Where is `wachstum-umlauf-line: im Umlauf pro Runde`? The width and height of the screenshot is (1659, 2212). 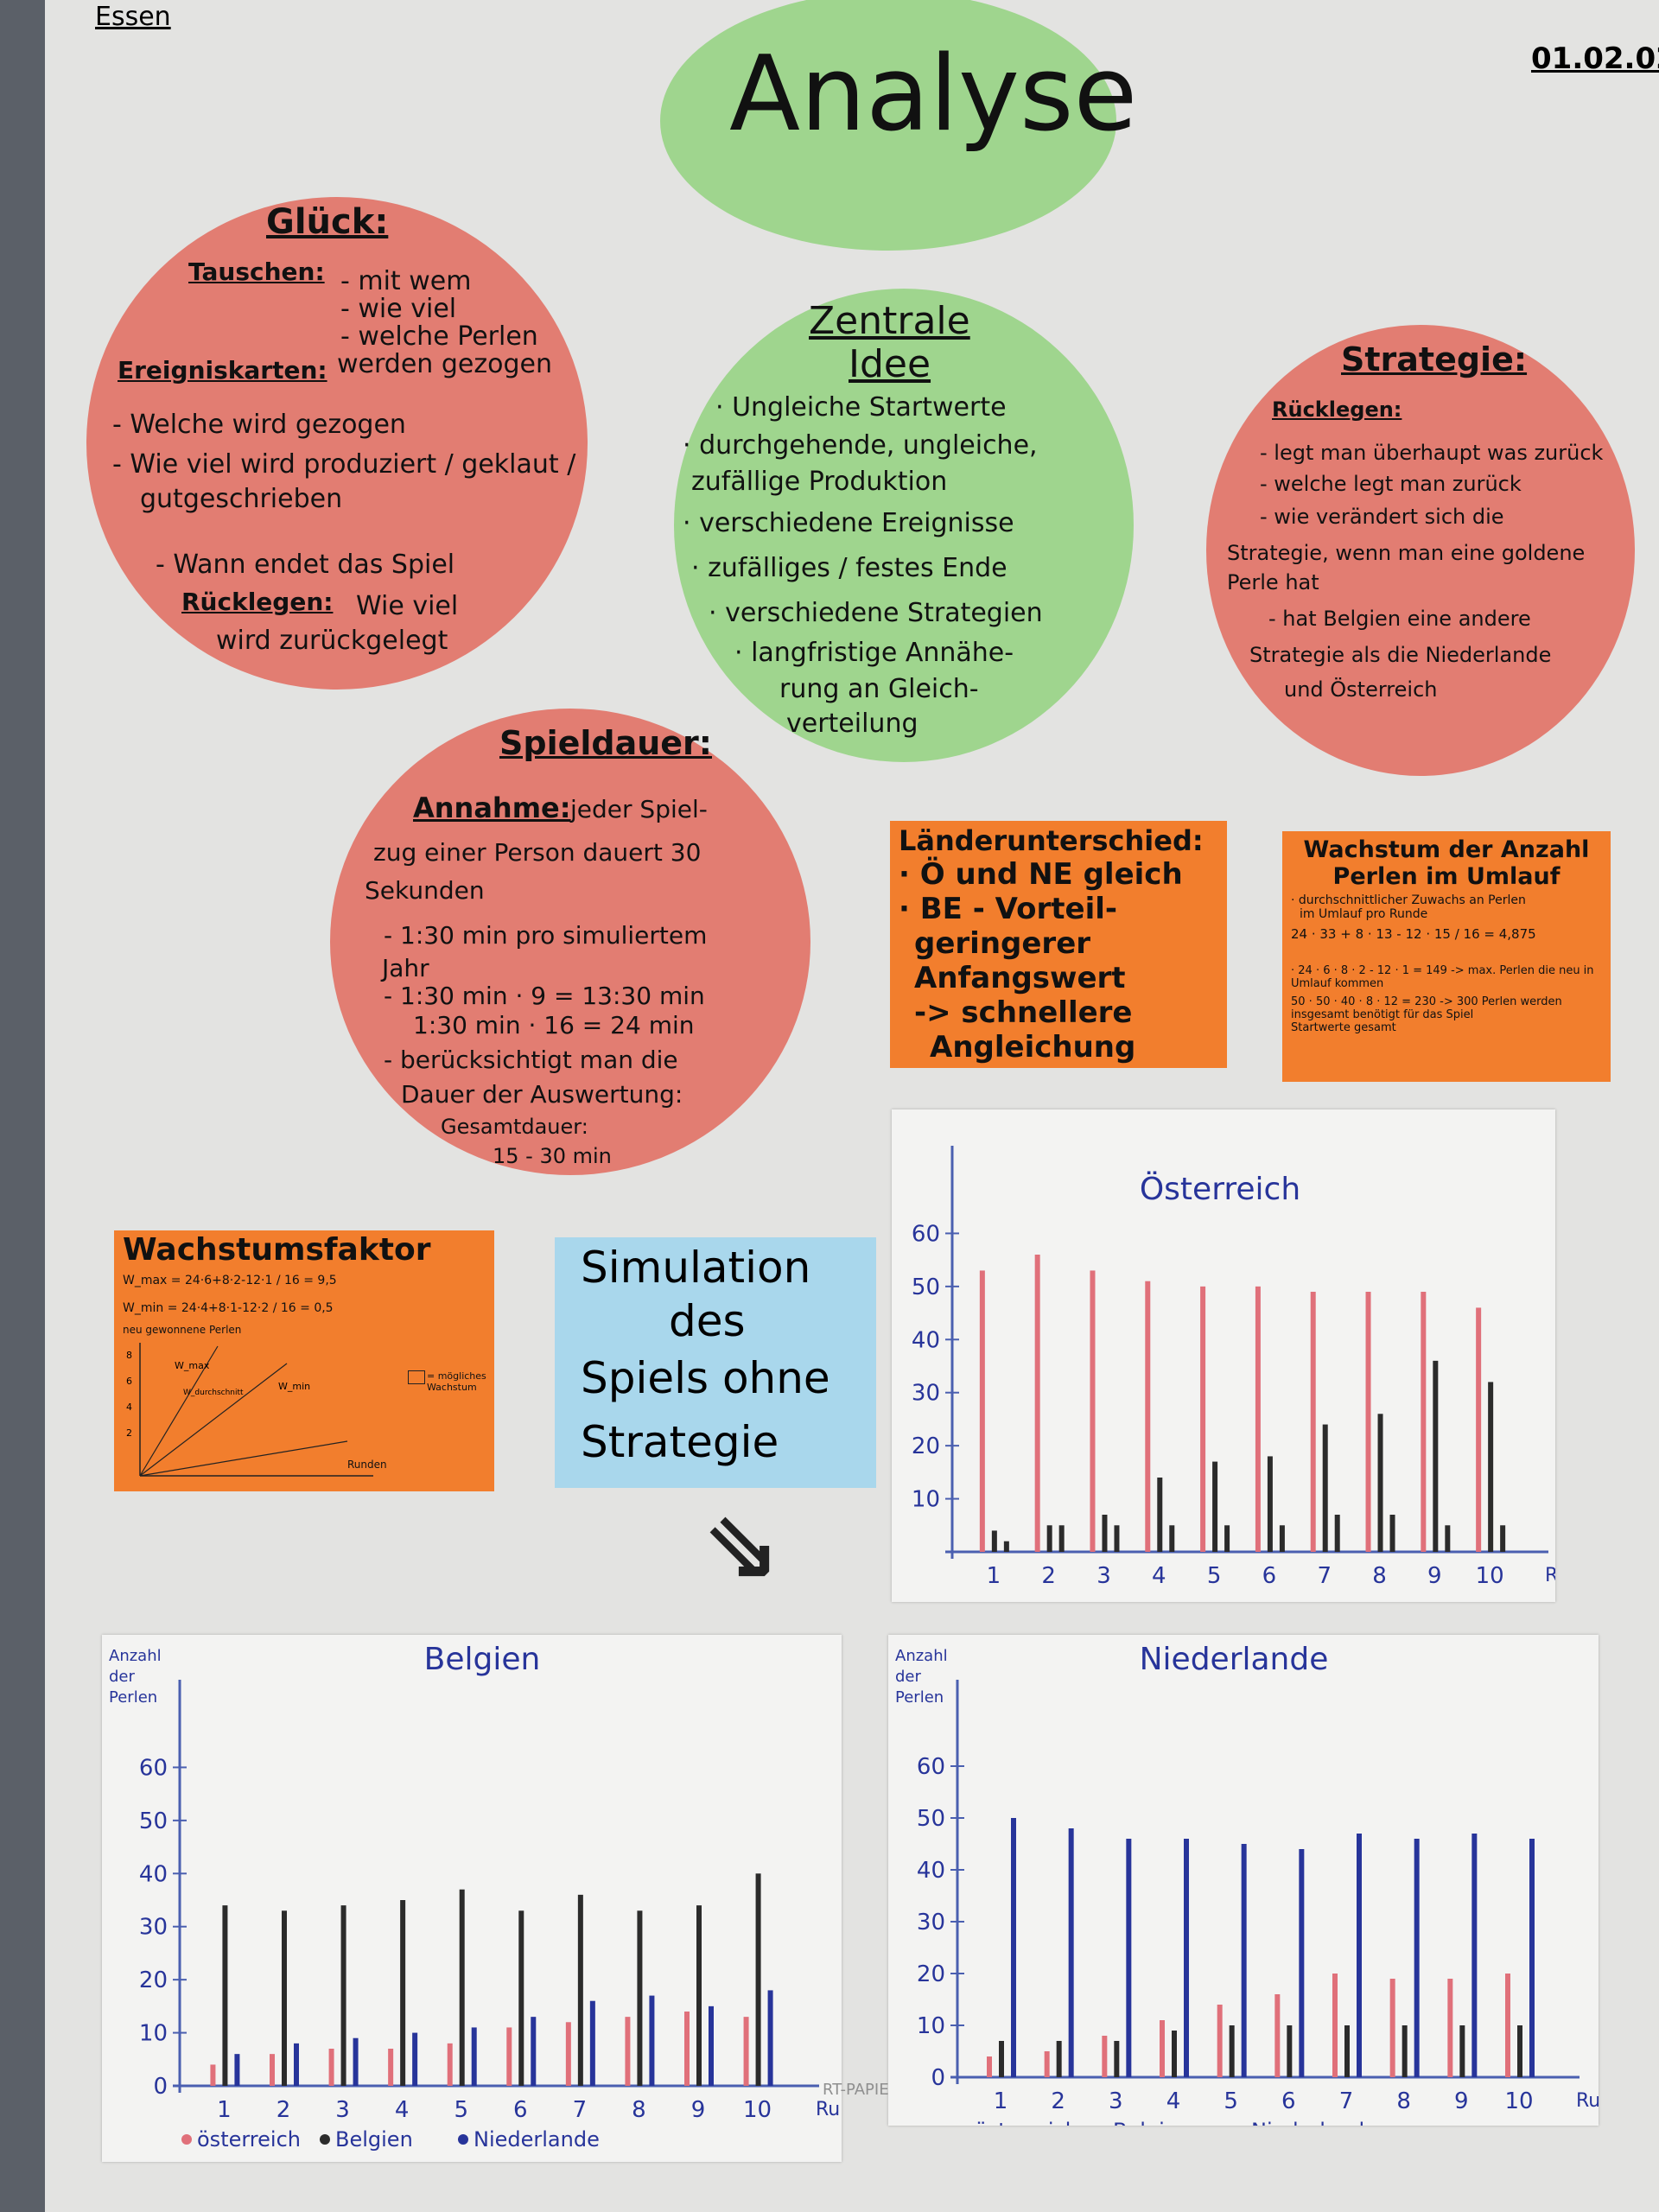
wachstum-umlauf-line: im Umlauf pro Runde is located at coordinates (1364, 914).